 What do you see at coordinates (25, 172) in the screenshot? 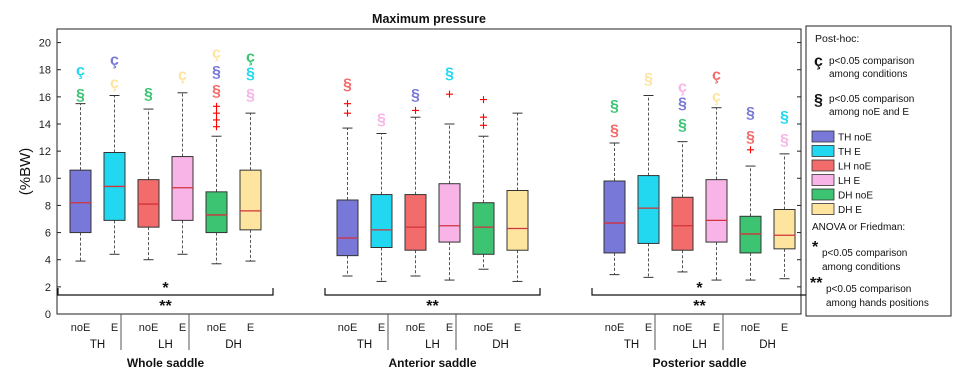
I see `y-axis-label: (%BW)` at bounding box center [25, 172].